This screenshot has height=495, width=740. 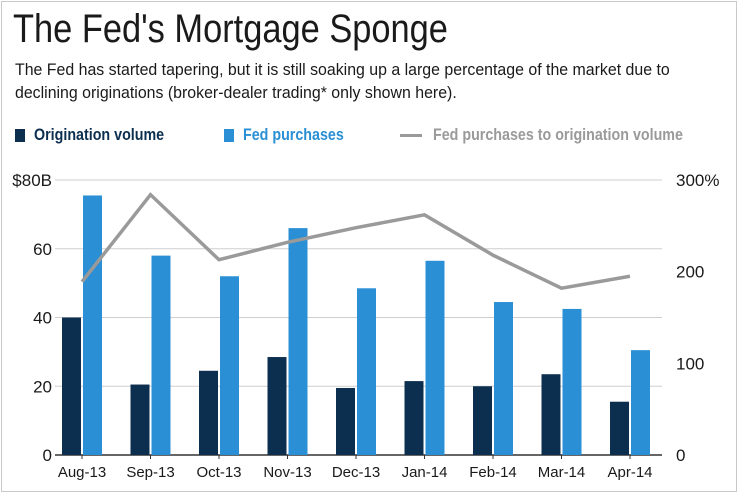 What do you see at coordinates (690, 363) in the screenshot?
I see `right-axis-tick-label: 100` at bounding box center [690, 363].